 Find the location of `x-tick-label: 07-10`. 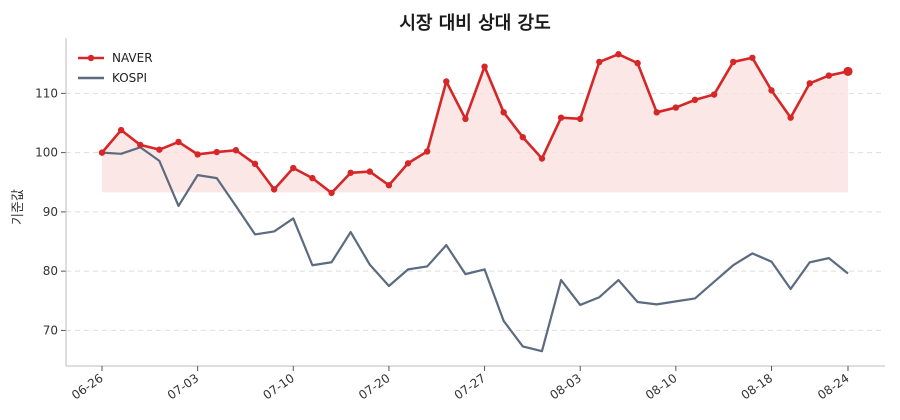

x-tick-label: 07-10 is located at coordinates (278, 386).